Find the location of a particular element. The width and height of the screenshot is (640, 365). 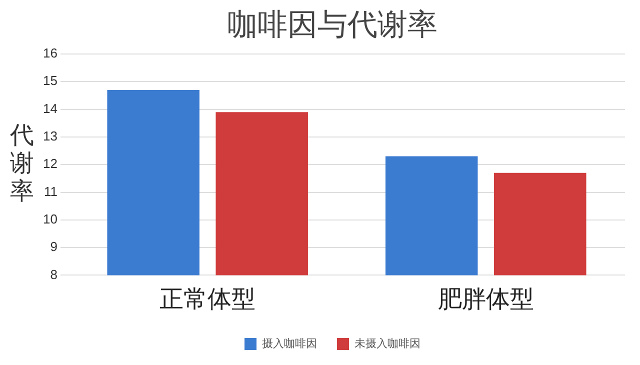

y-tick-label: 14 is located at coordinates (50, 108).